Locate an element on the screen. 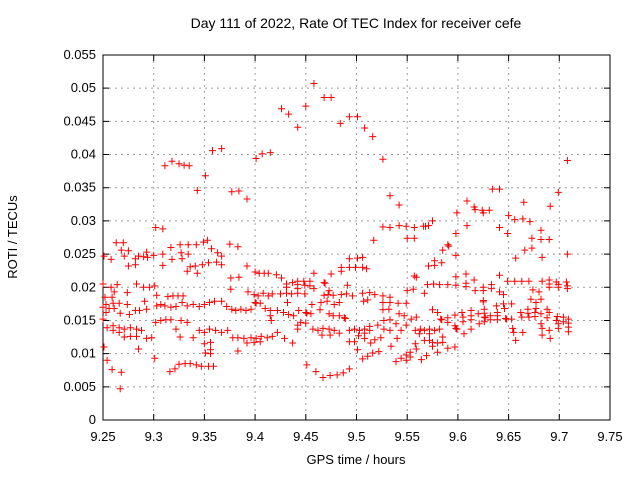 The width and height of the screenshot is (640, 480). svg-text: 9.75 is located at coordinates (609, 436).